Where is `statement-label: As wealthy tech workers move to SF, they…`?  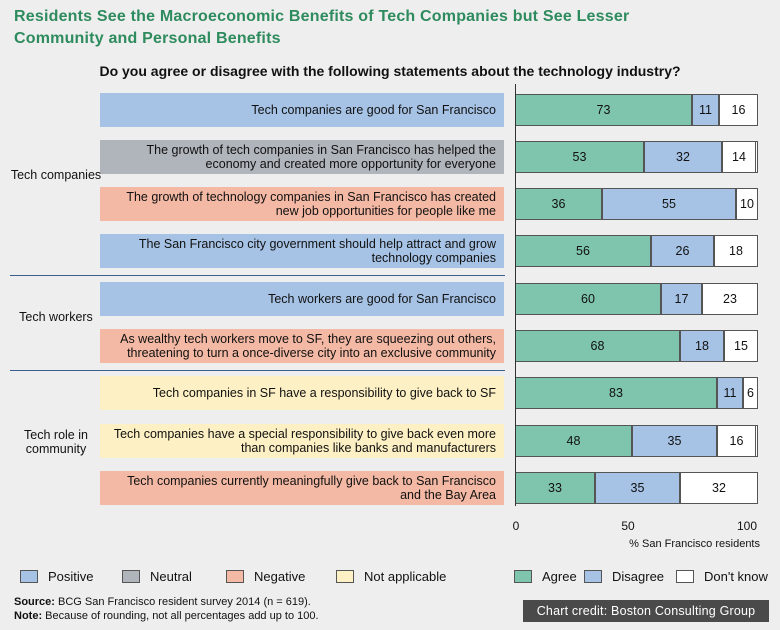
statement-label: As wealthy tech workers move to SF, they… is located at coordinates (302, 346).